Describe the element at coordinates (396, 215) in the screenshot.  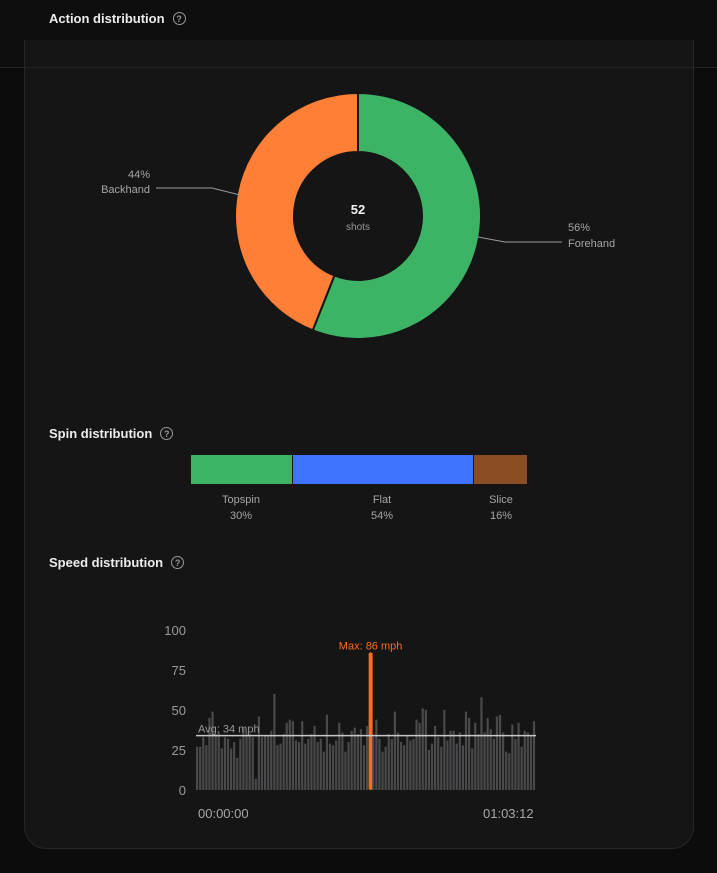
I see `donut-slice-forehand` at that location.